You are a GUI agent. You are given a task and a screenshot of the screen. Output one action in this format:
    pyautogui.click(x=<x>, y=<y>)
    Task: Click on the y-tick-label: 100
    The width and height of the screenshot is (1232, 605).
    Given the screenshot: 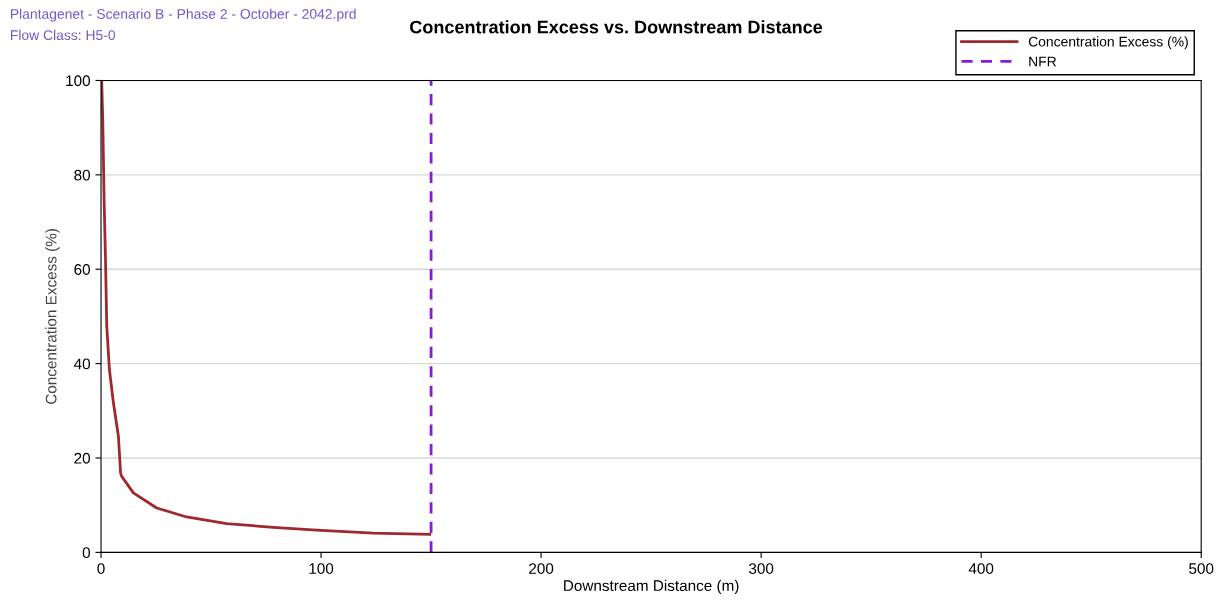 What is the action you would take?
    pyautogui.click(x=78, y=81)
    